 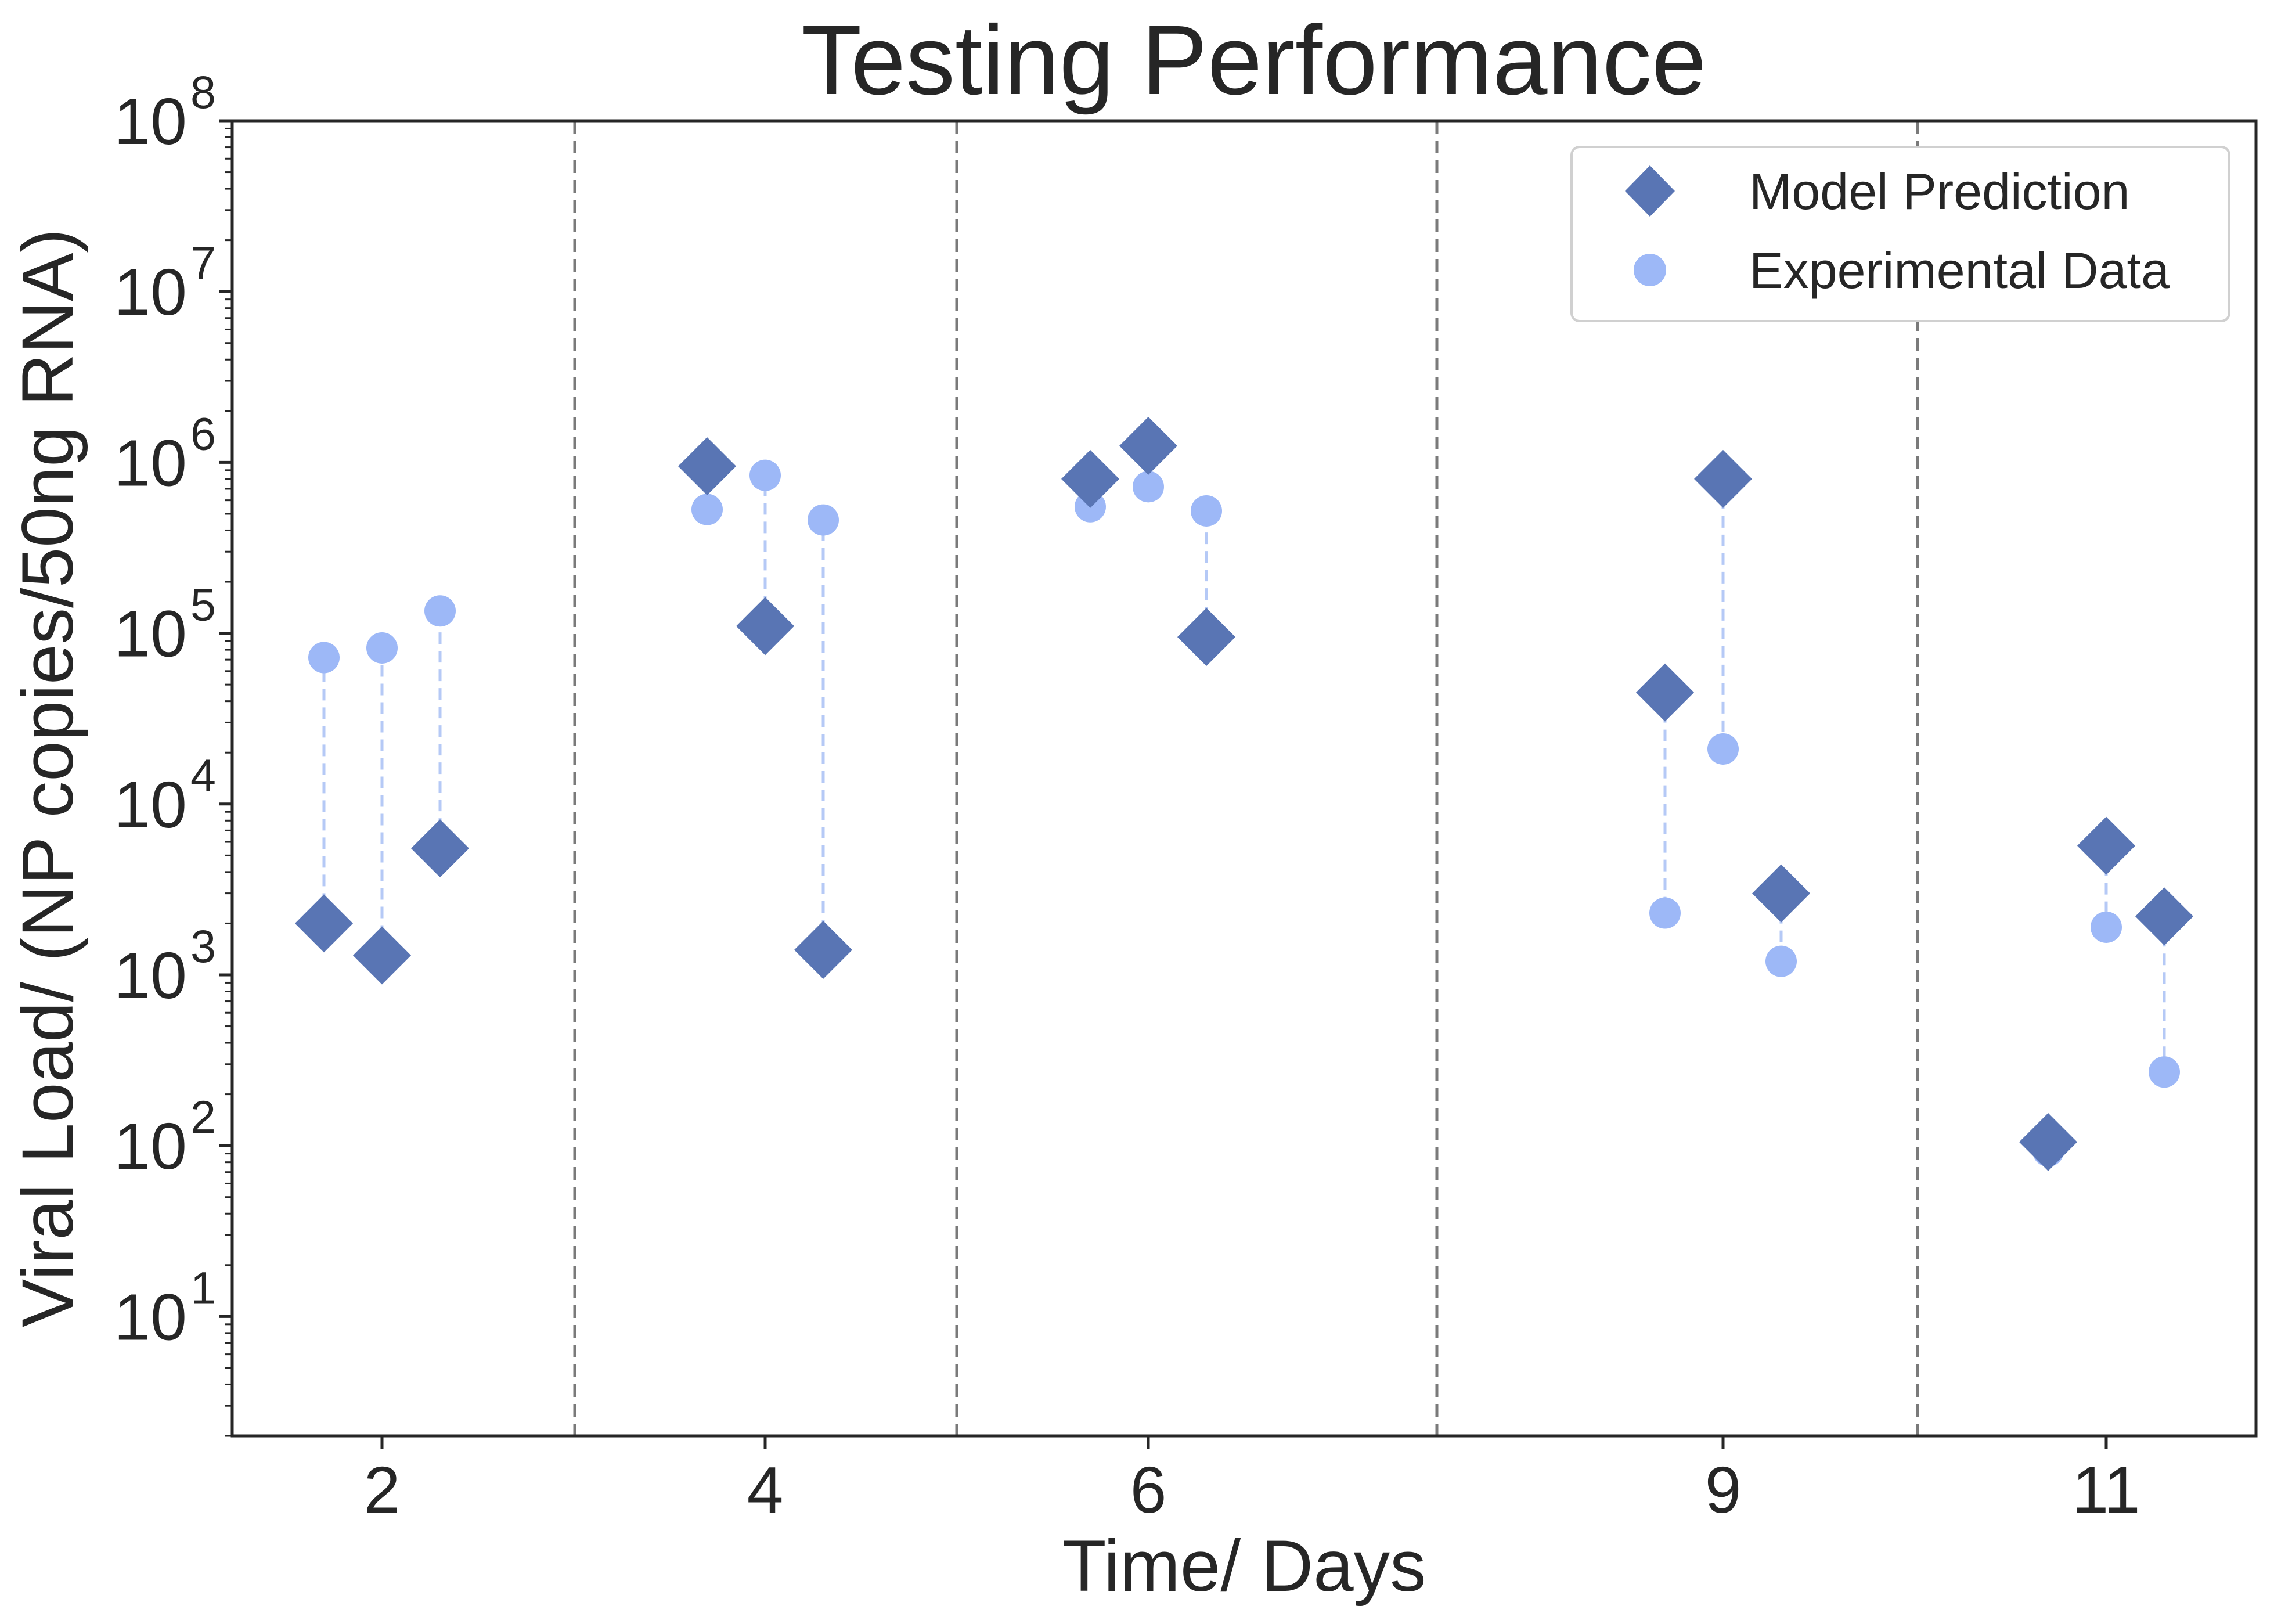 I want to click on x-tick-label: 2, so click(x=382, y=1489).